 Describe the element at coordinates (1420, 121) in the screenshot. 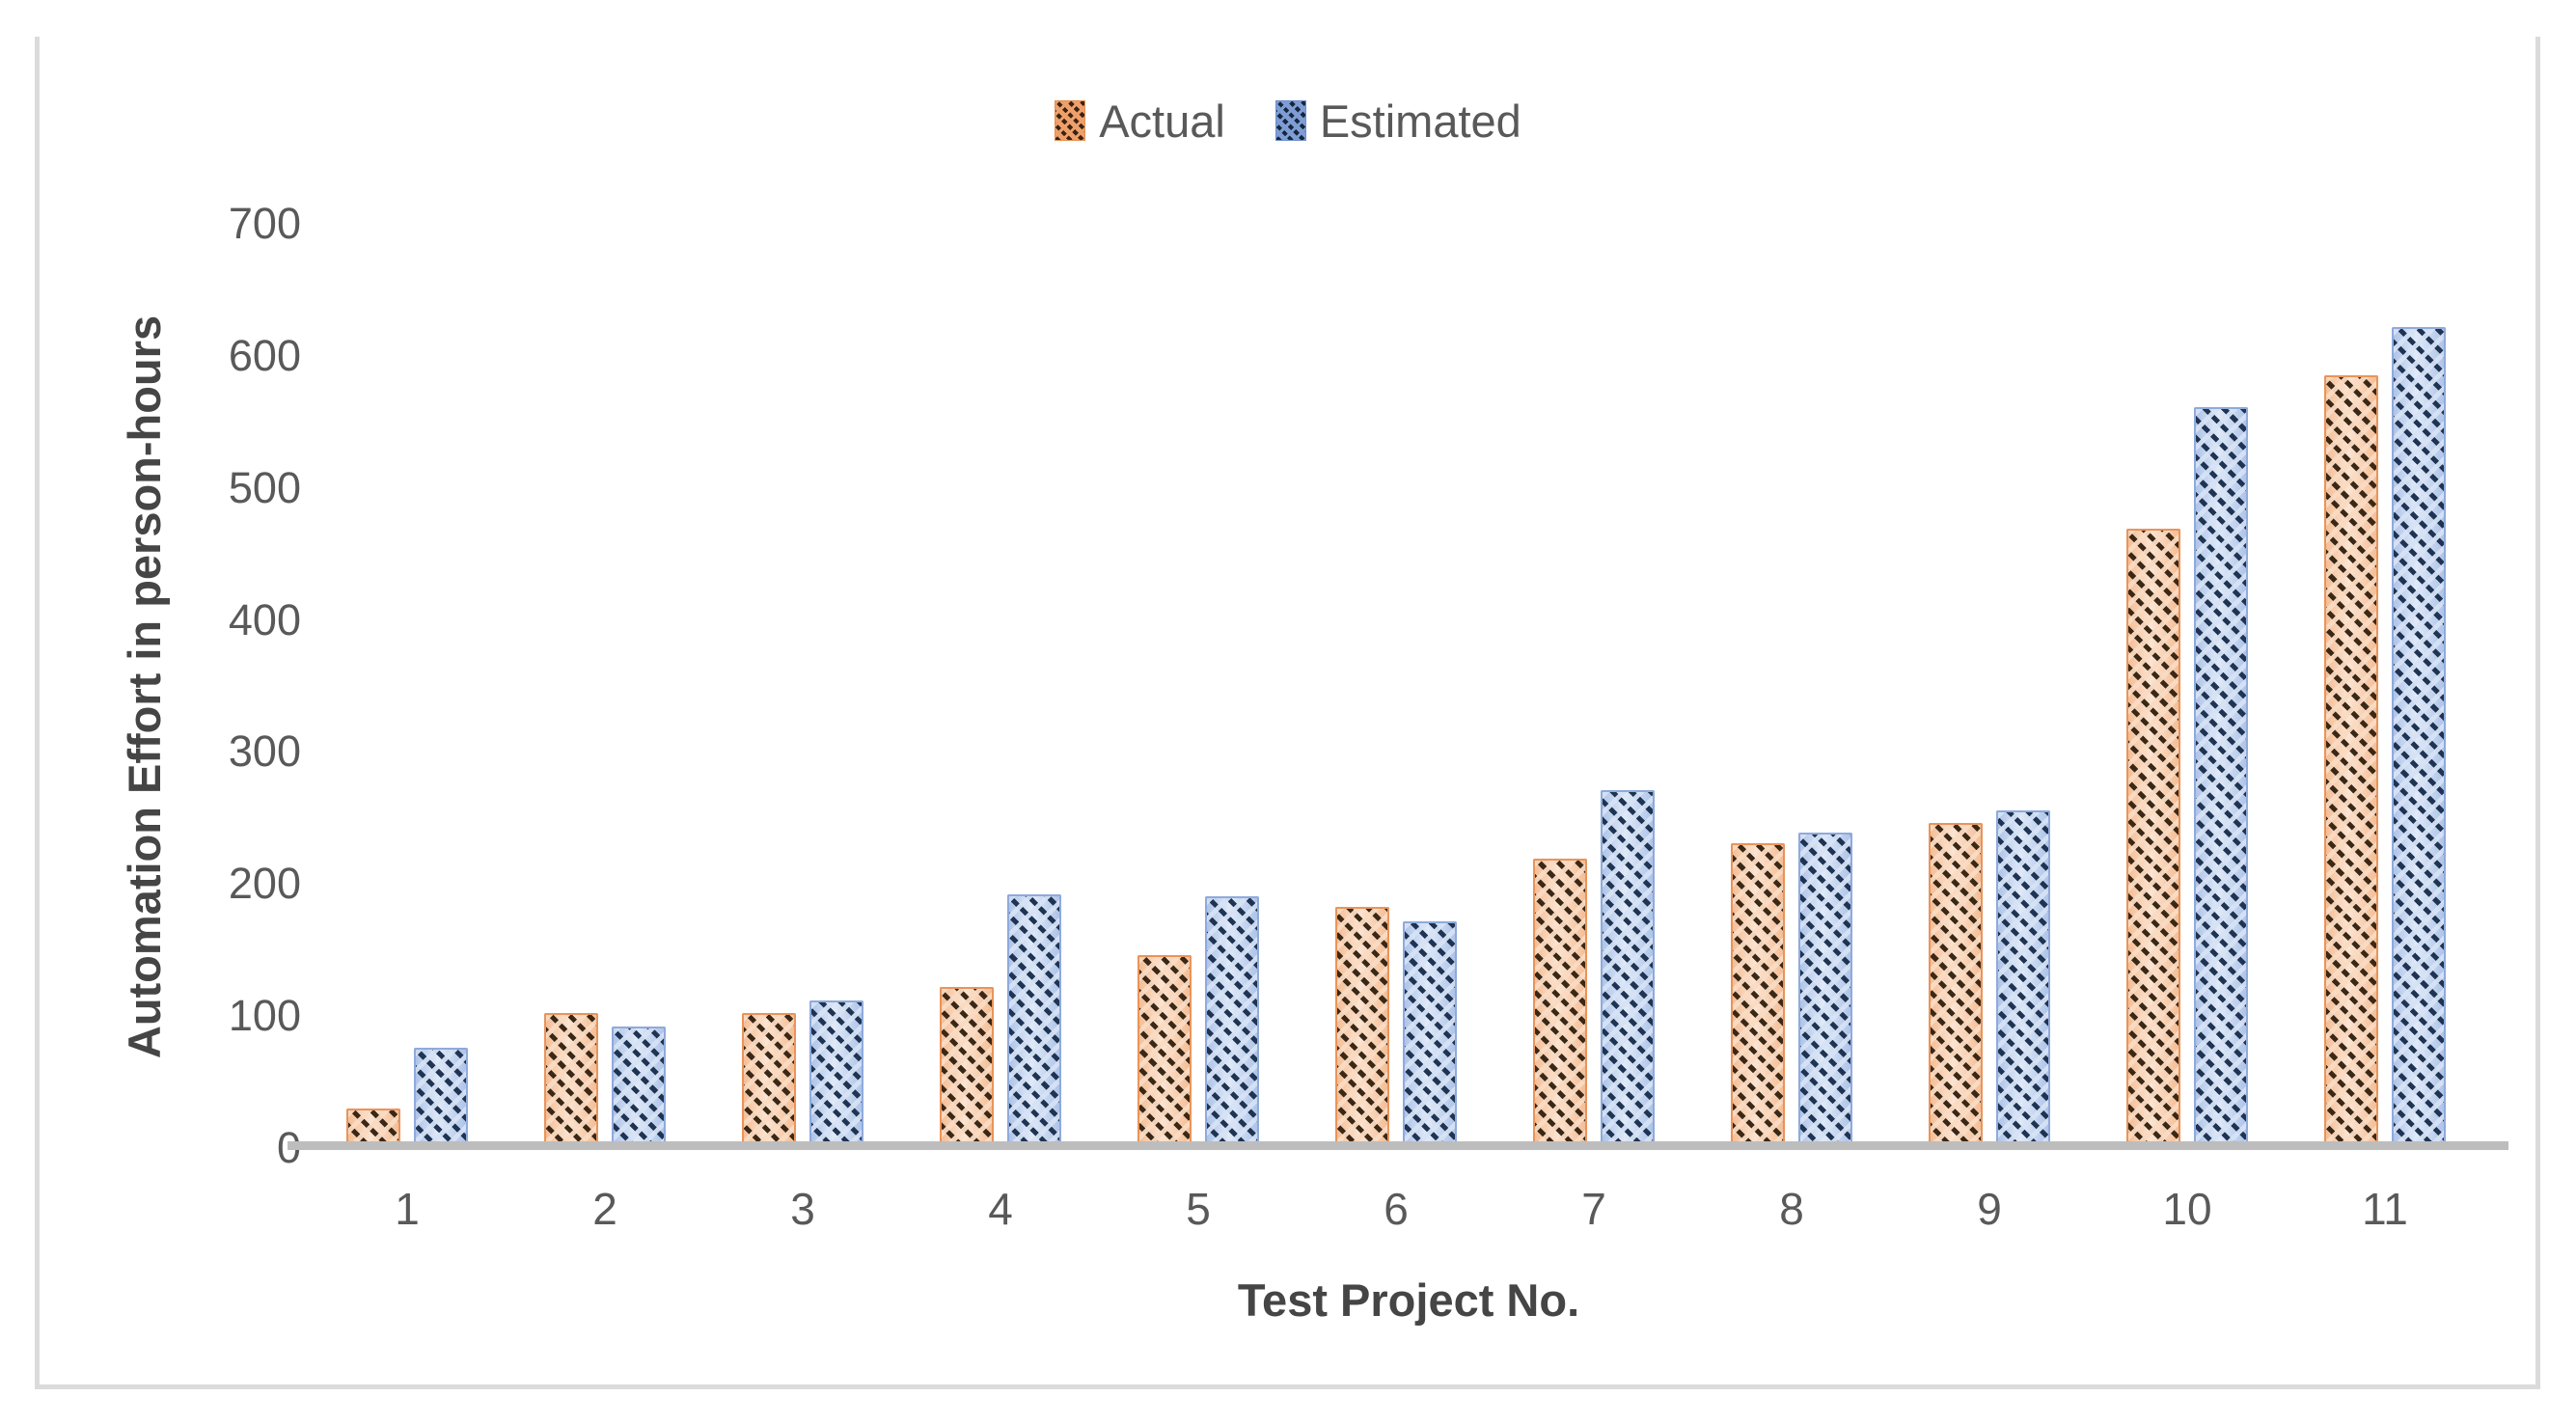

I see `legend-label-estimated: Estimated` at that location.